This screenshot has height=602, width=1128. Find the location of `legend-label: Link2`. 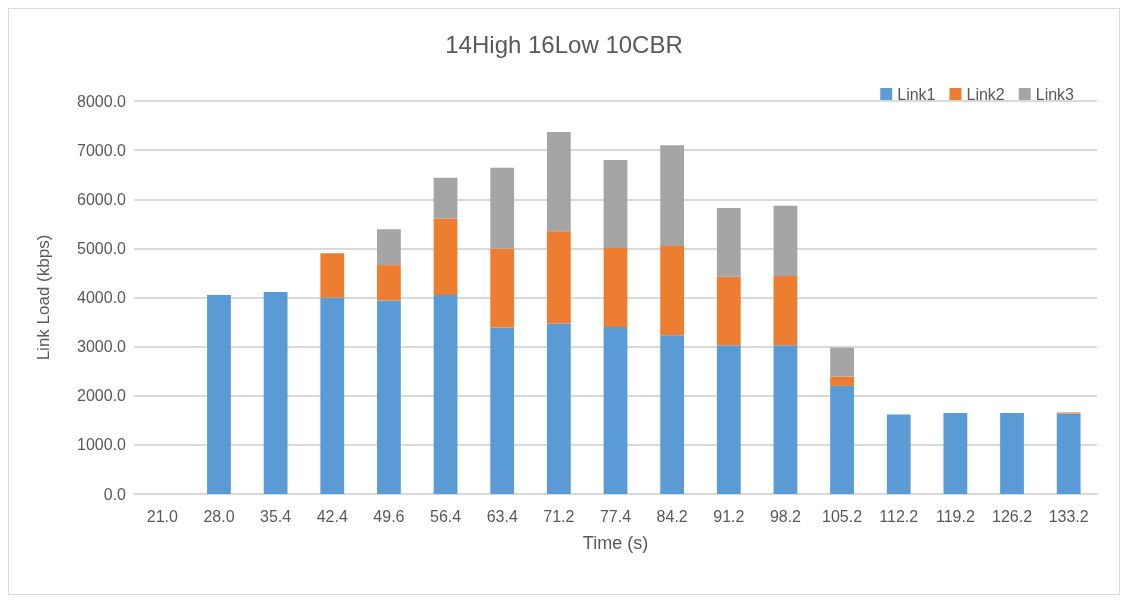

legend-label: Link2 is located at coordinates (985, 94).